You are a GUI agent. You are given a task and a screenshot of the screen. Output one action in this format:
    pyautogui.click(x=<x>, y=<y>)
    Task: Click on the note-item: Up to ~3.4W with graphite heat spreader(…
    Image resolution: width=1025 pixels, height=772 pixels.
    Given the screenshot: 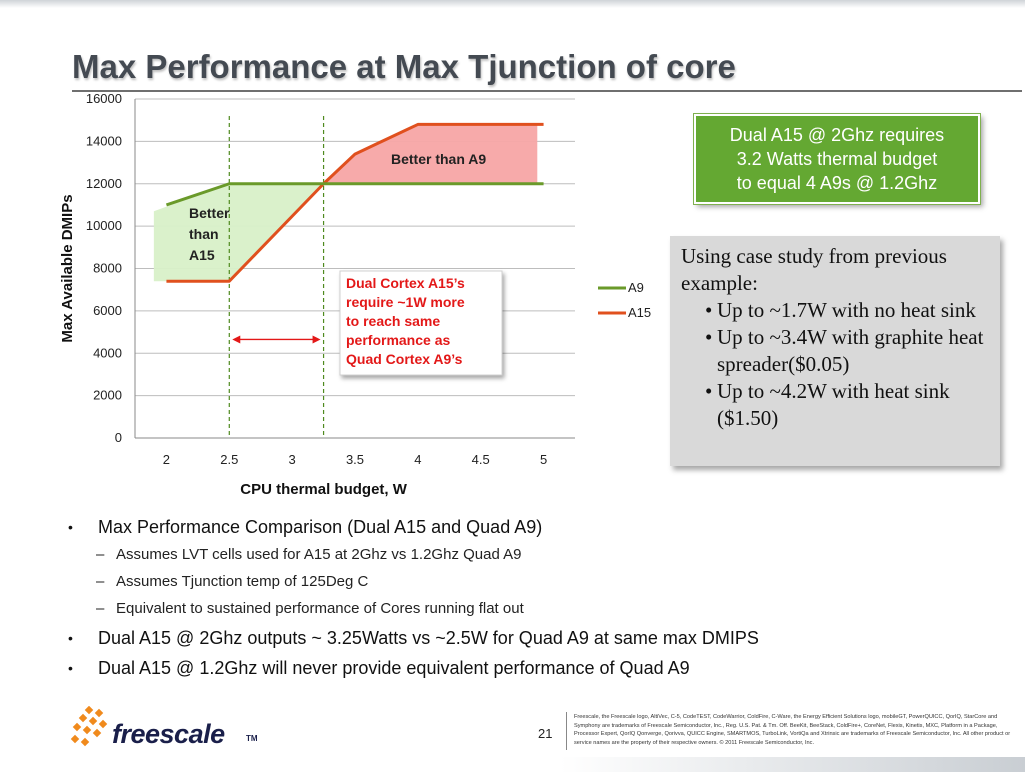 What is the action you would take?
    pyautogui.click(x=848, y=351)
    